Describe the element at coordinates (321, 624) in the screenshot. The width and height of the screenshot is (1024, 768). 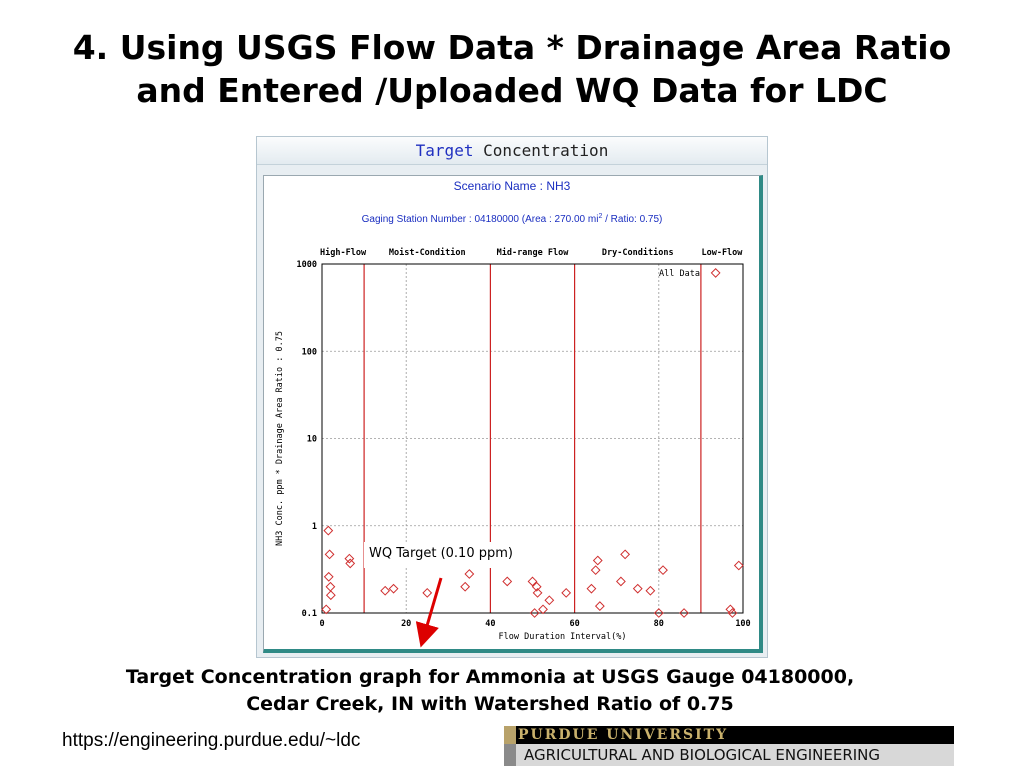
I see `x-tick-label: 0` at that location.